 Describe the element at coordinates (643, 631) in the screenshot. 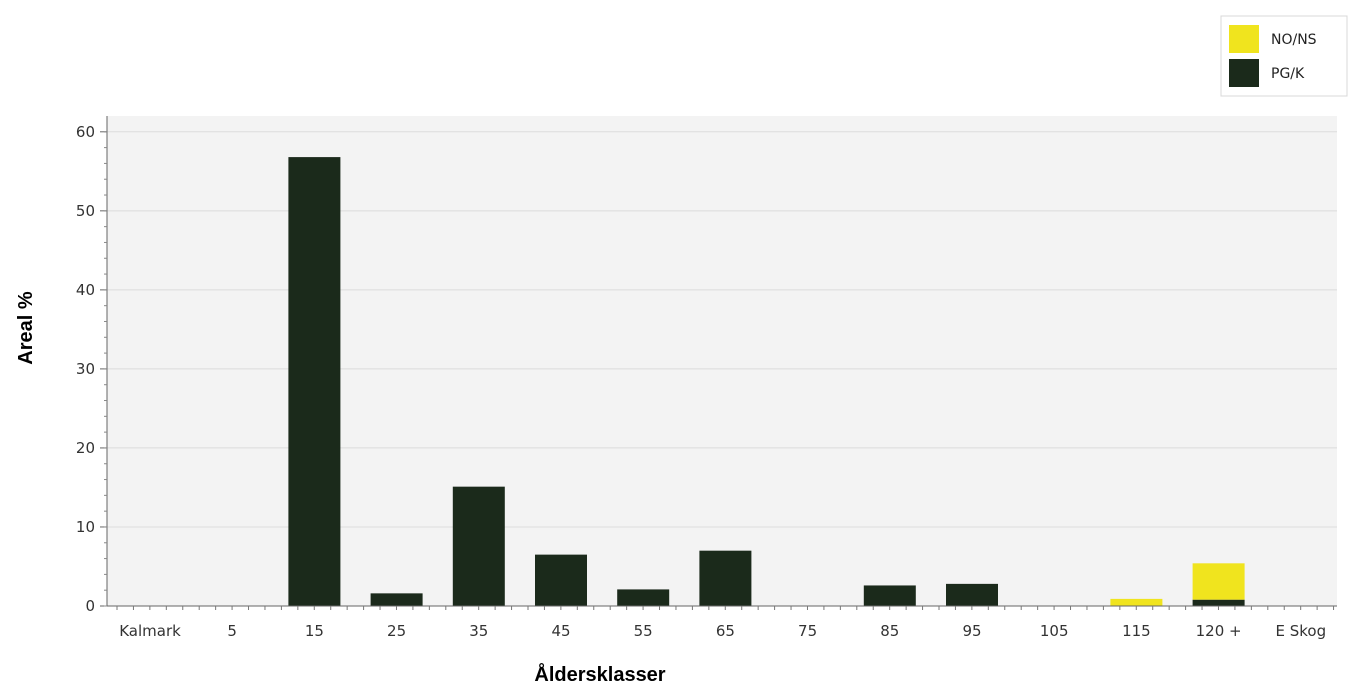

I see `x-tick-label: 55` at that location.